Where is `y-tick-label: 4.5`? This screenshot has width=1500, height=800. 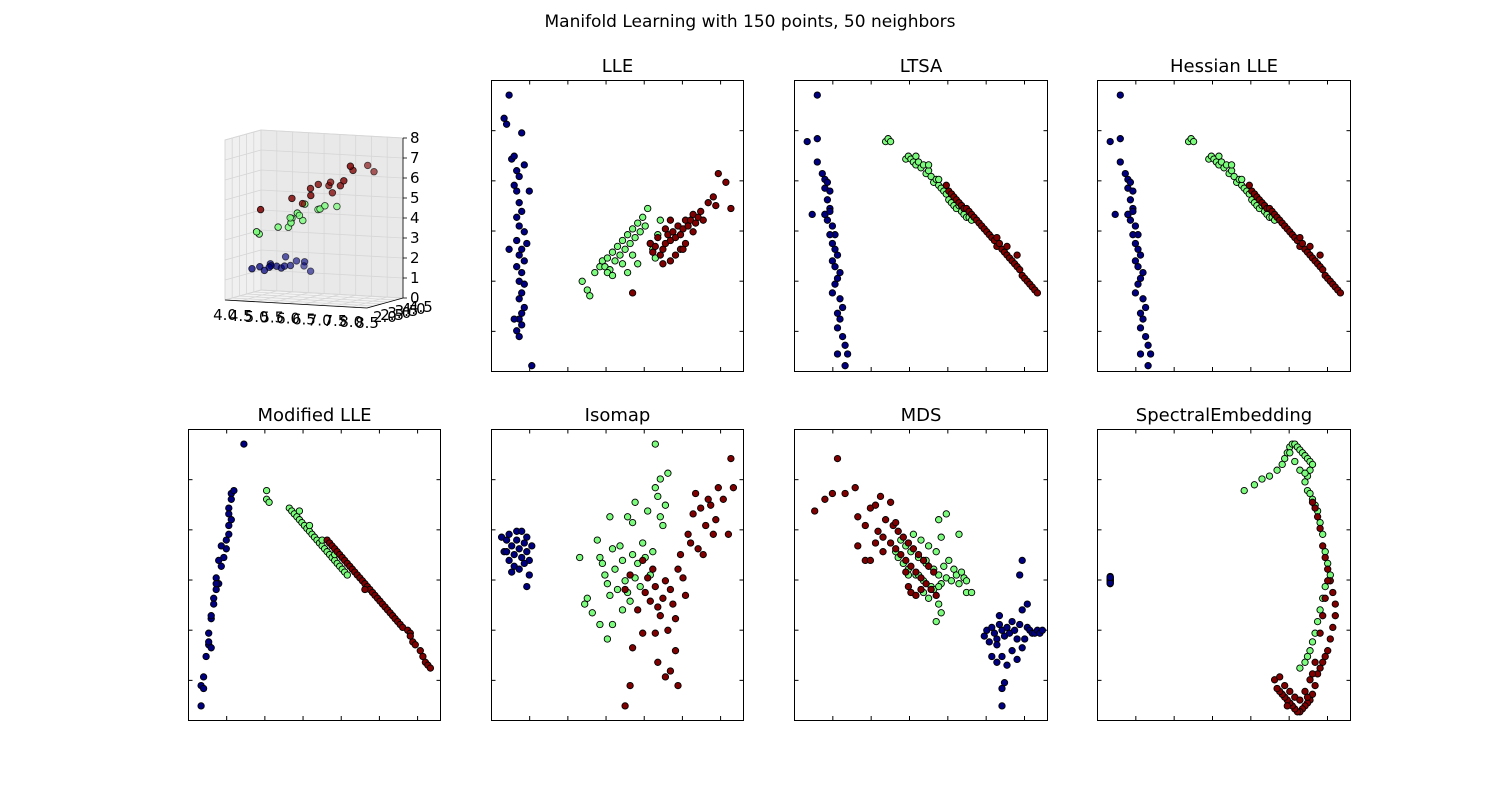
y-tick-label: 4.5 is located at coordinates (421, 307).